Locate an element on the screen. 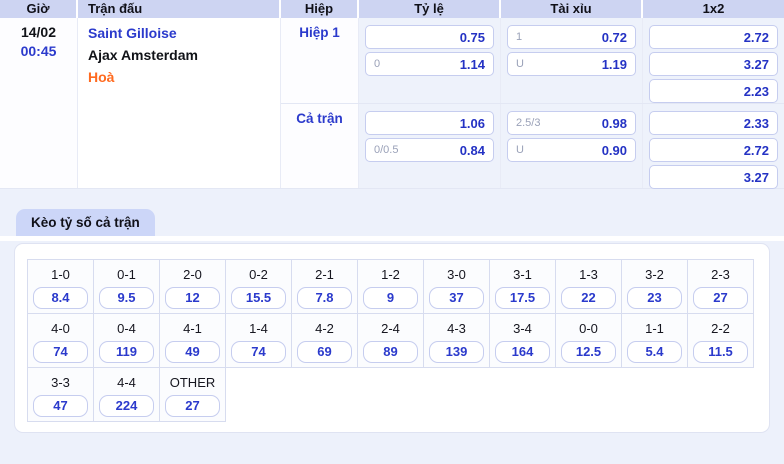 Image resolution: width=784 pixels, height=464 pixels. score-odds-button: 37 is located at coordinates (456, 298).